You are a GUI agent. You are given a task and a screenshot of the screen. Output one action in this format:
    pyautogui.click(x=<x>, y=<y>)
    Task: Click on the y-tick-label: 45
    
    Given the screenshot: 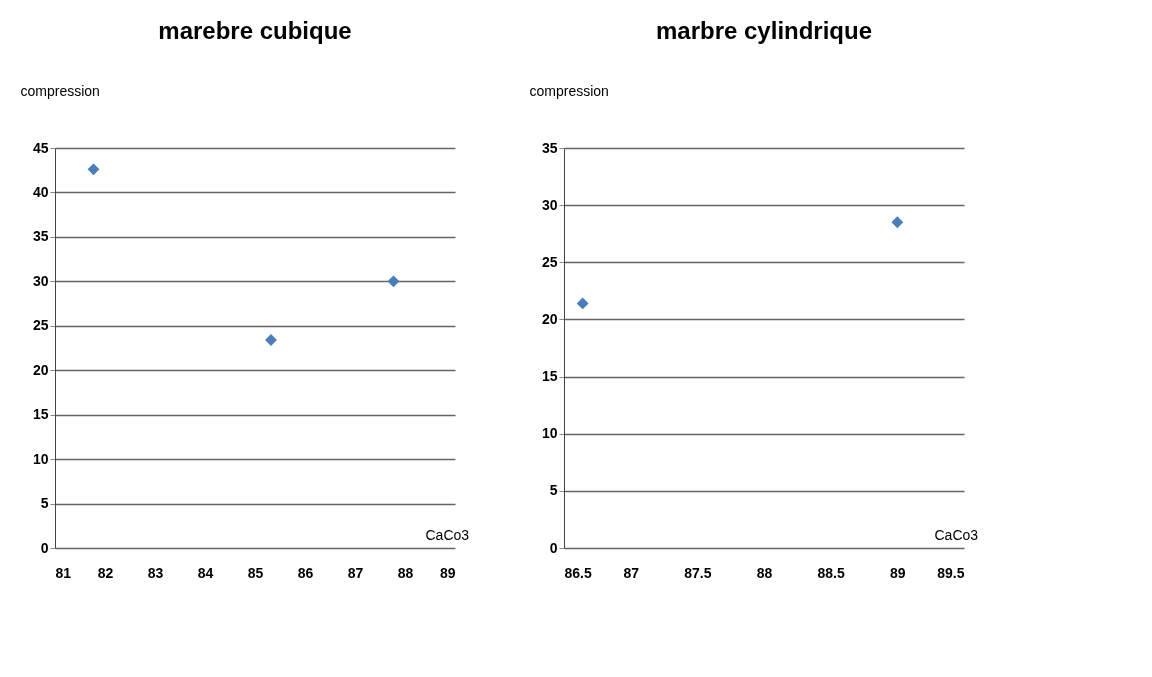 What is the action you would take?
    pyautogui.click(x=40, y=147)
    